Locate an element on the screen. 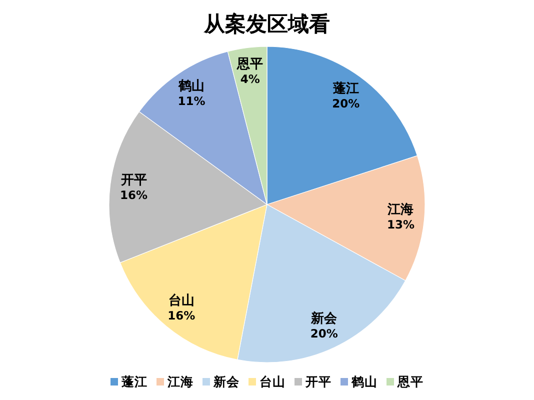 This screenshot has height=400, width=534. legend-label: 台山 is located at coordinates (273, 381).